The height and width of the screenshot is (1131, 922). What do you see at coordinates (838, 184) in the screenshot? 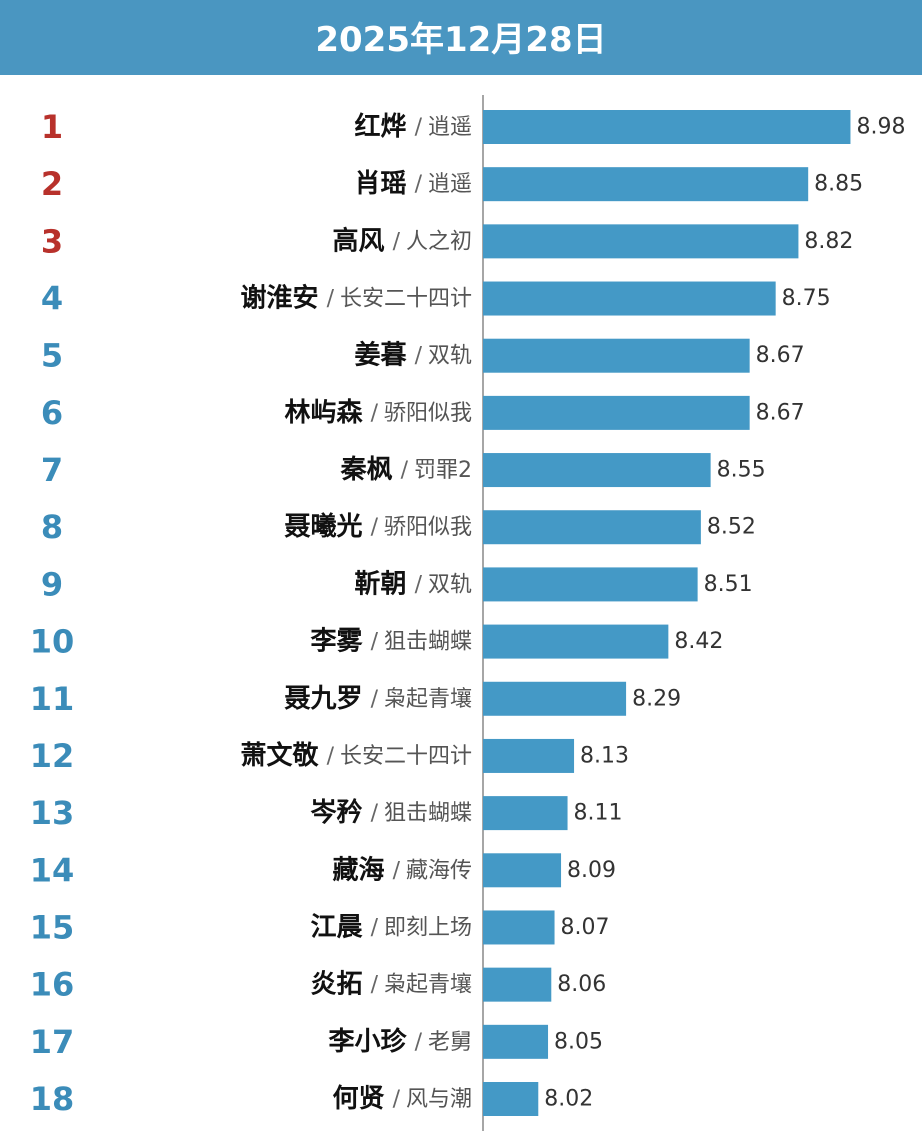
I see `value-label: 8.85` at bounding box center [838, 184].